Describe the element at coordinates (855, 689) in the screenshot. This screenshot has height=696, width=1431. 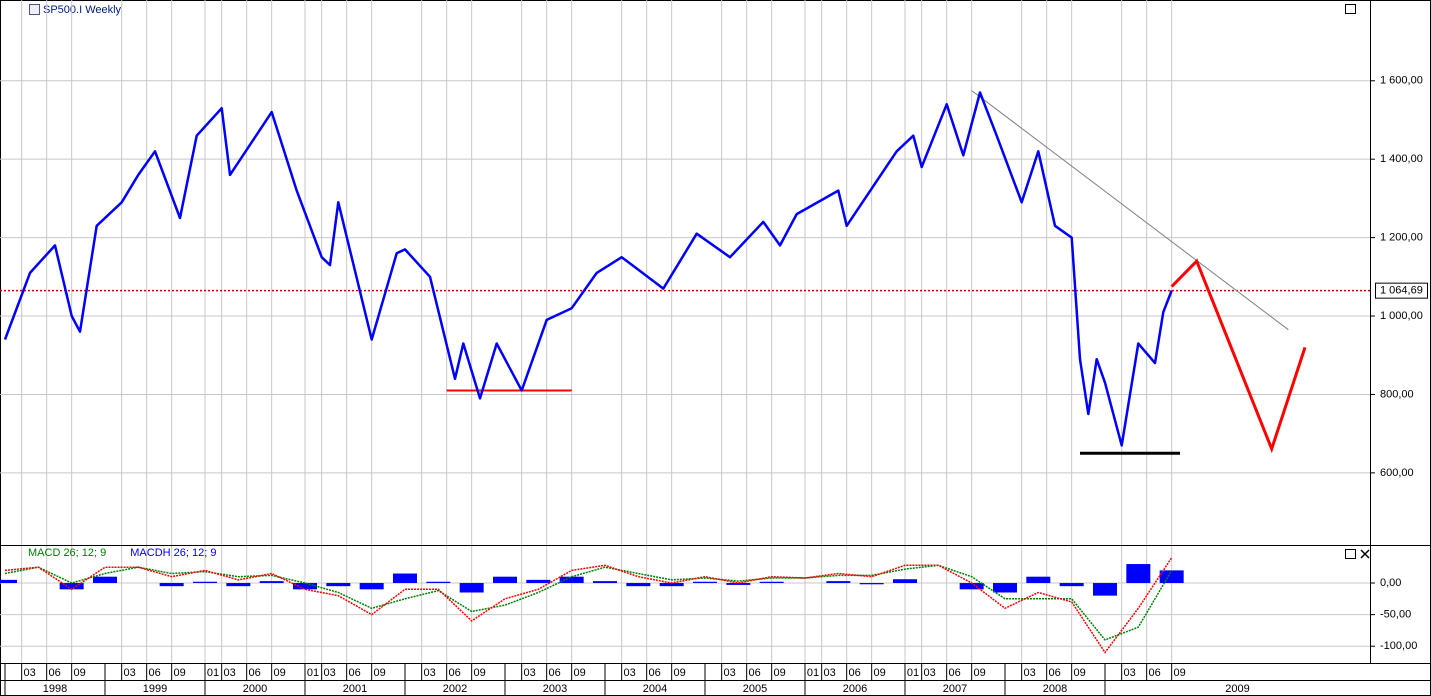
I see `x-year-label: 2006` at that location.